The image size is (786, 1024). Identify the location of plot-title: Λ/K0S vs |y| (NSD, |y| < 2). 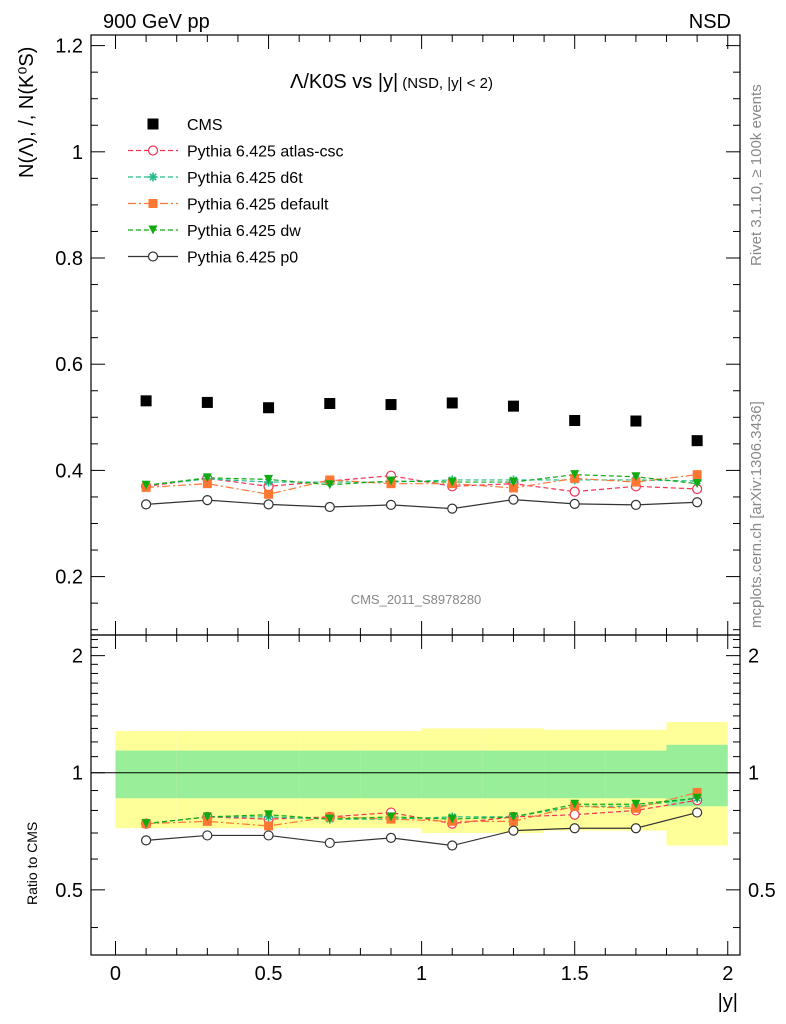
(391, 82).